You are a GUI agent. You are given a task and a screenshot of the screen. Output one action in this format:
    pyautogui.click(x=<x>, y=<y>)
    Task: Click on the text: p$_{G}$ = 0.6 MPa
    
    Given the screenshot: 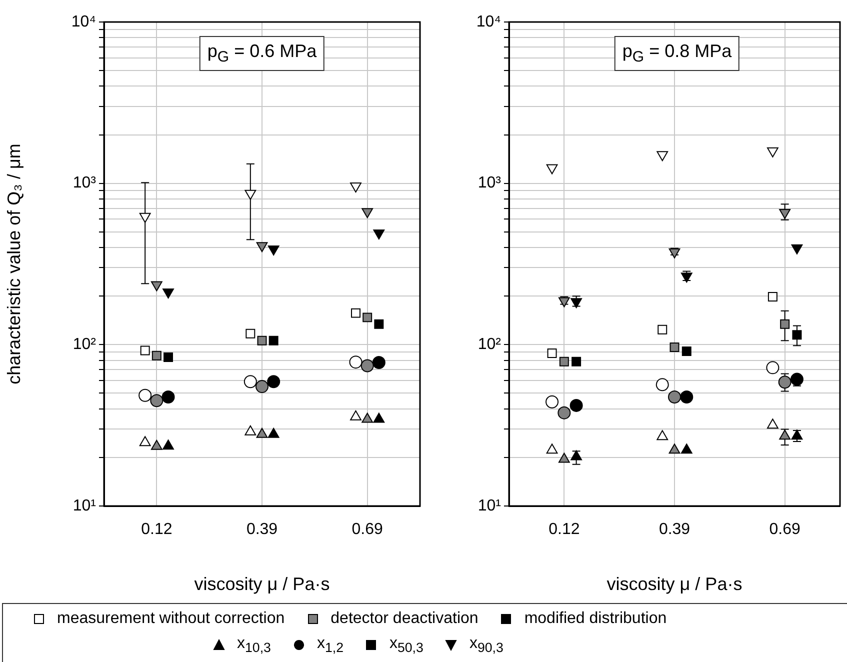 What is the action you would take?
    pyautogui.click(x=262, y=53)
    